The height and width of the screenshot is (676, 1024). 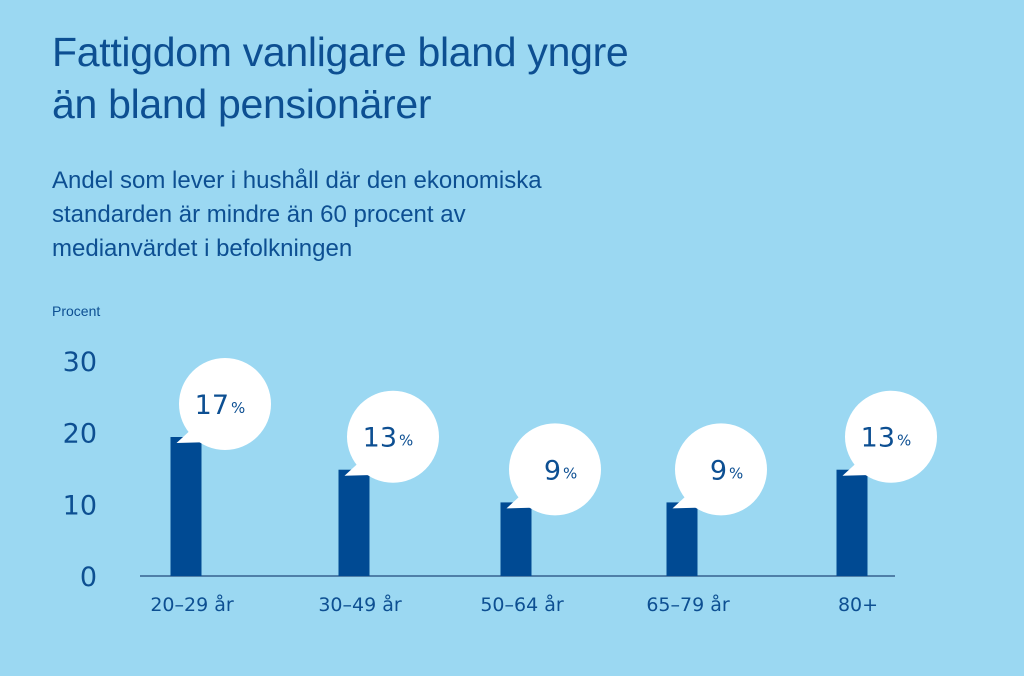 I want to click on y-tick-label: 20, so click(x=80, y=434).